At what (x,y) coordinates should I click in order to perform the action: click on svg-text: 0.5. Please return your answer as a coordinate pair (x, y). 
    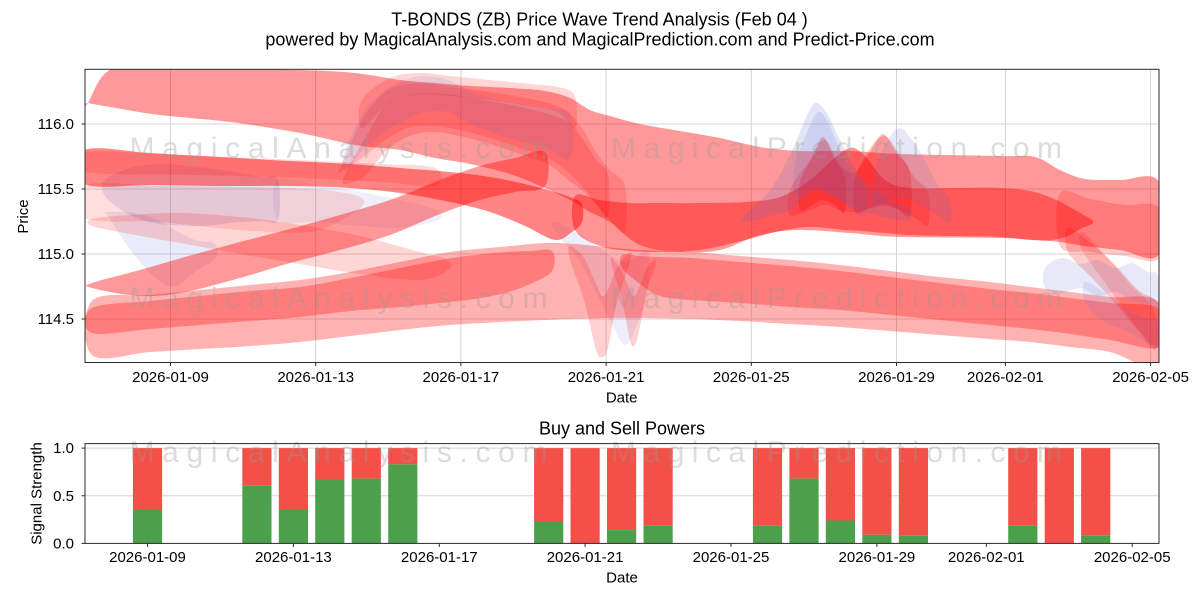
    Looking at the image, I should click on (63, 496).